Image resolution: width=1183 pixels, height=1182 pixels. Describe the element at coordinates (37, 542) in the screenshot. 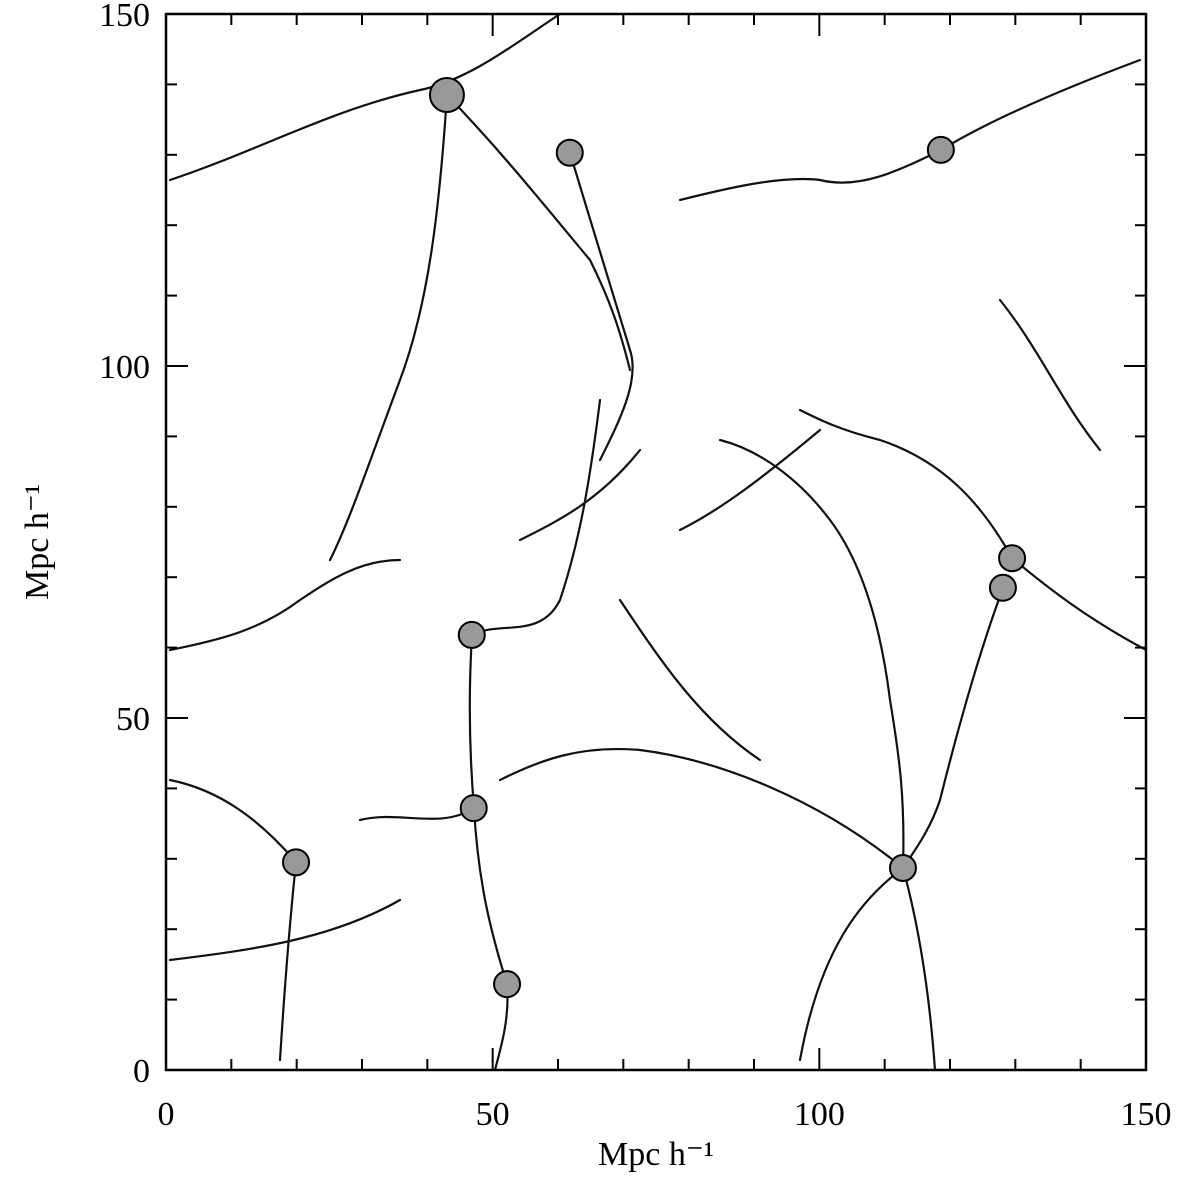

I see `y-axis-label: Mpc h⁻¹` at that location.